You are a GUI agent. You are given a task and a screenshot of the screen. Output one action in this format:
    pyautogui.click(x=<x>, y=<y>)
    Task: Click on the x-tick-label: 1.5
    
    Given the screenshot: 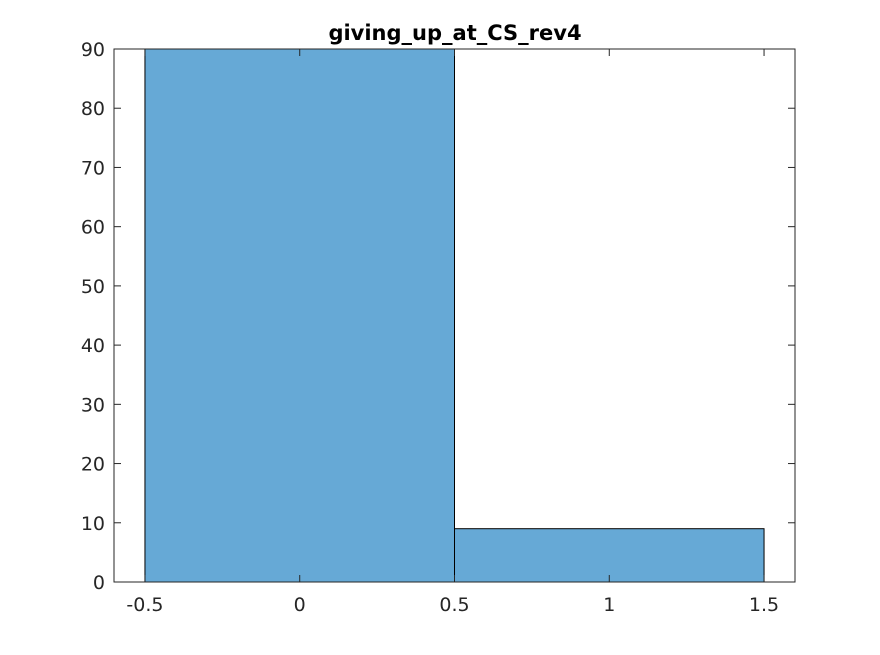 What is the action you would take?
    pyautogui.click(x=764, y=605)
    